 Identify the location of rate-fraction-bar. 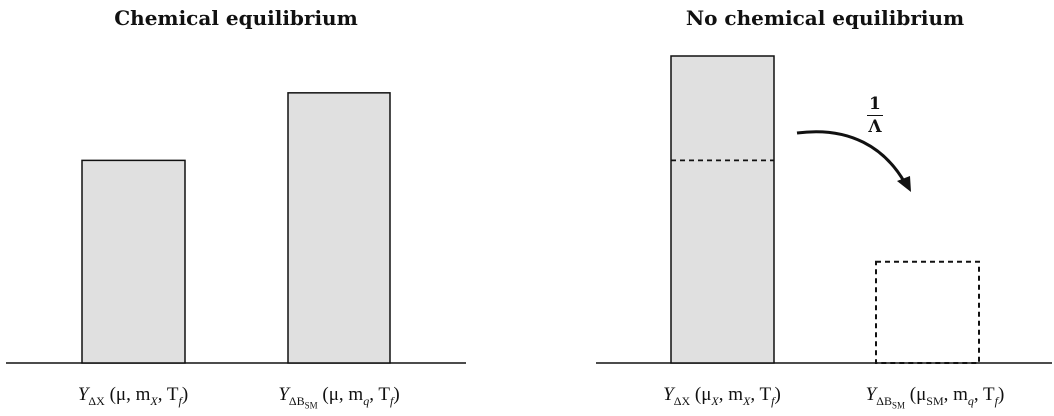
(874, 115).